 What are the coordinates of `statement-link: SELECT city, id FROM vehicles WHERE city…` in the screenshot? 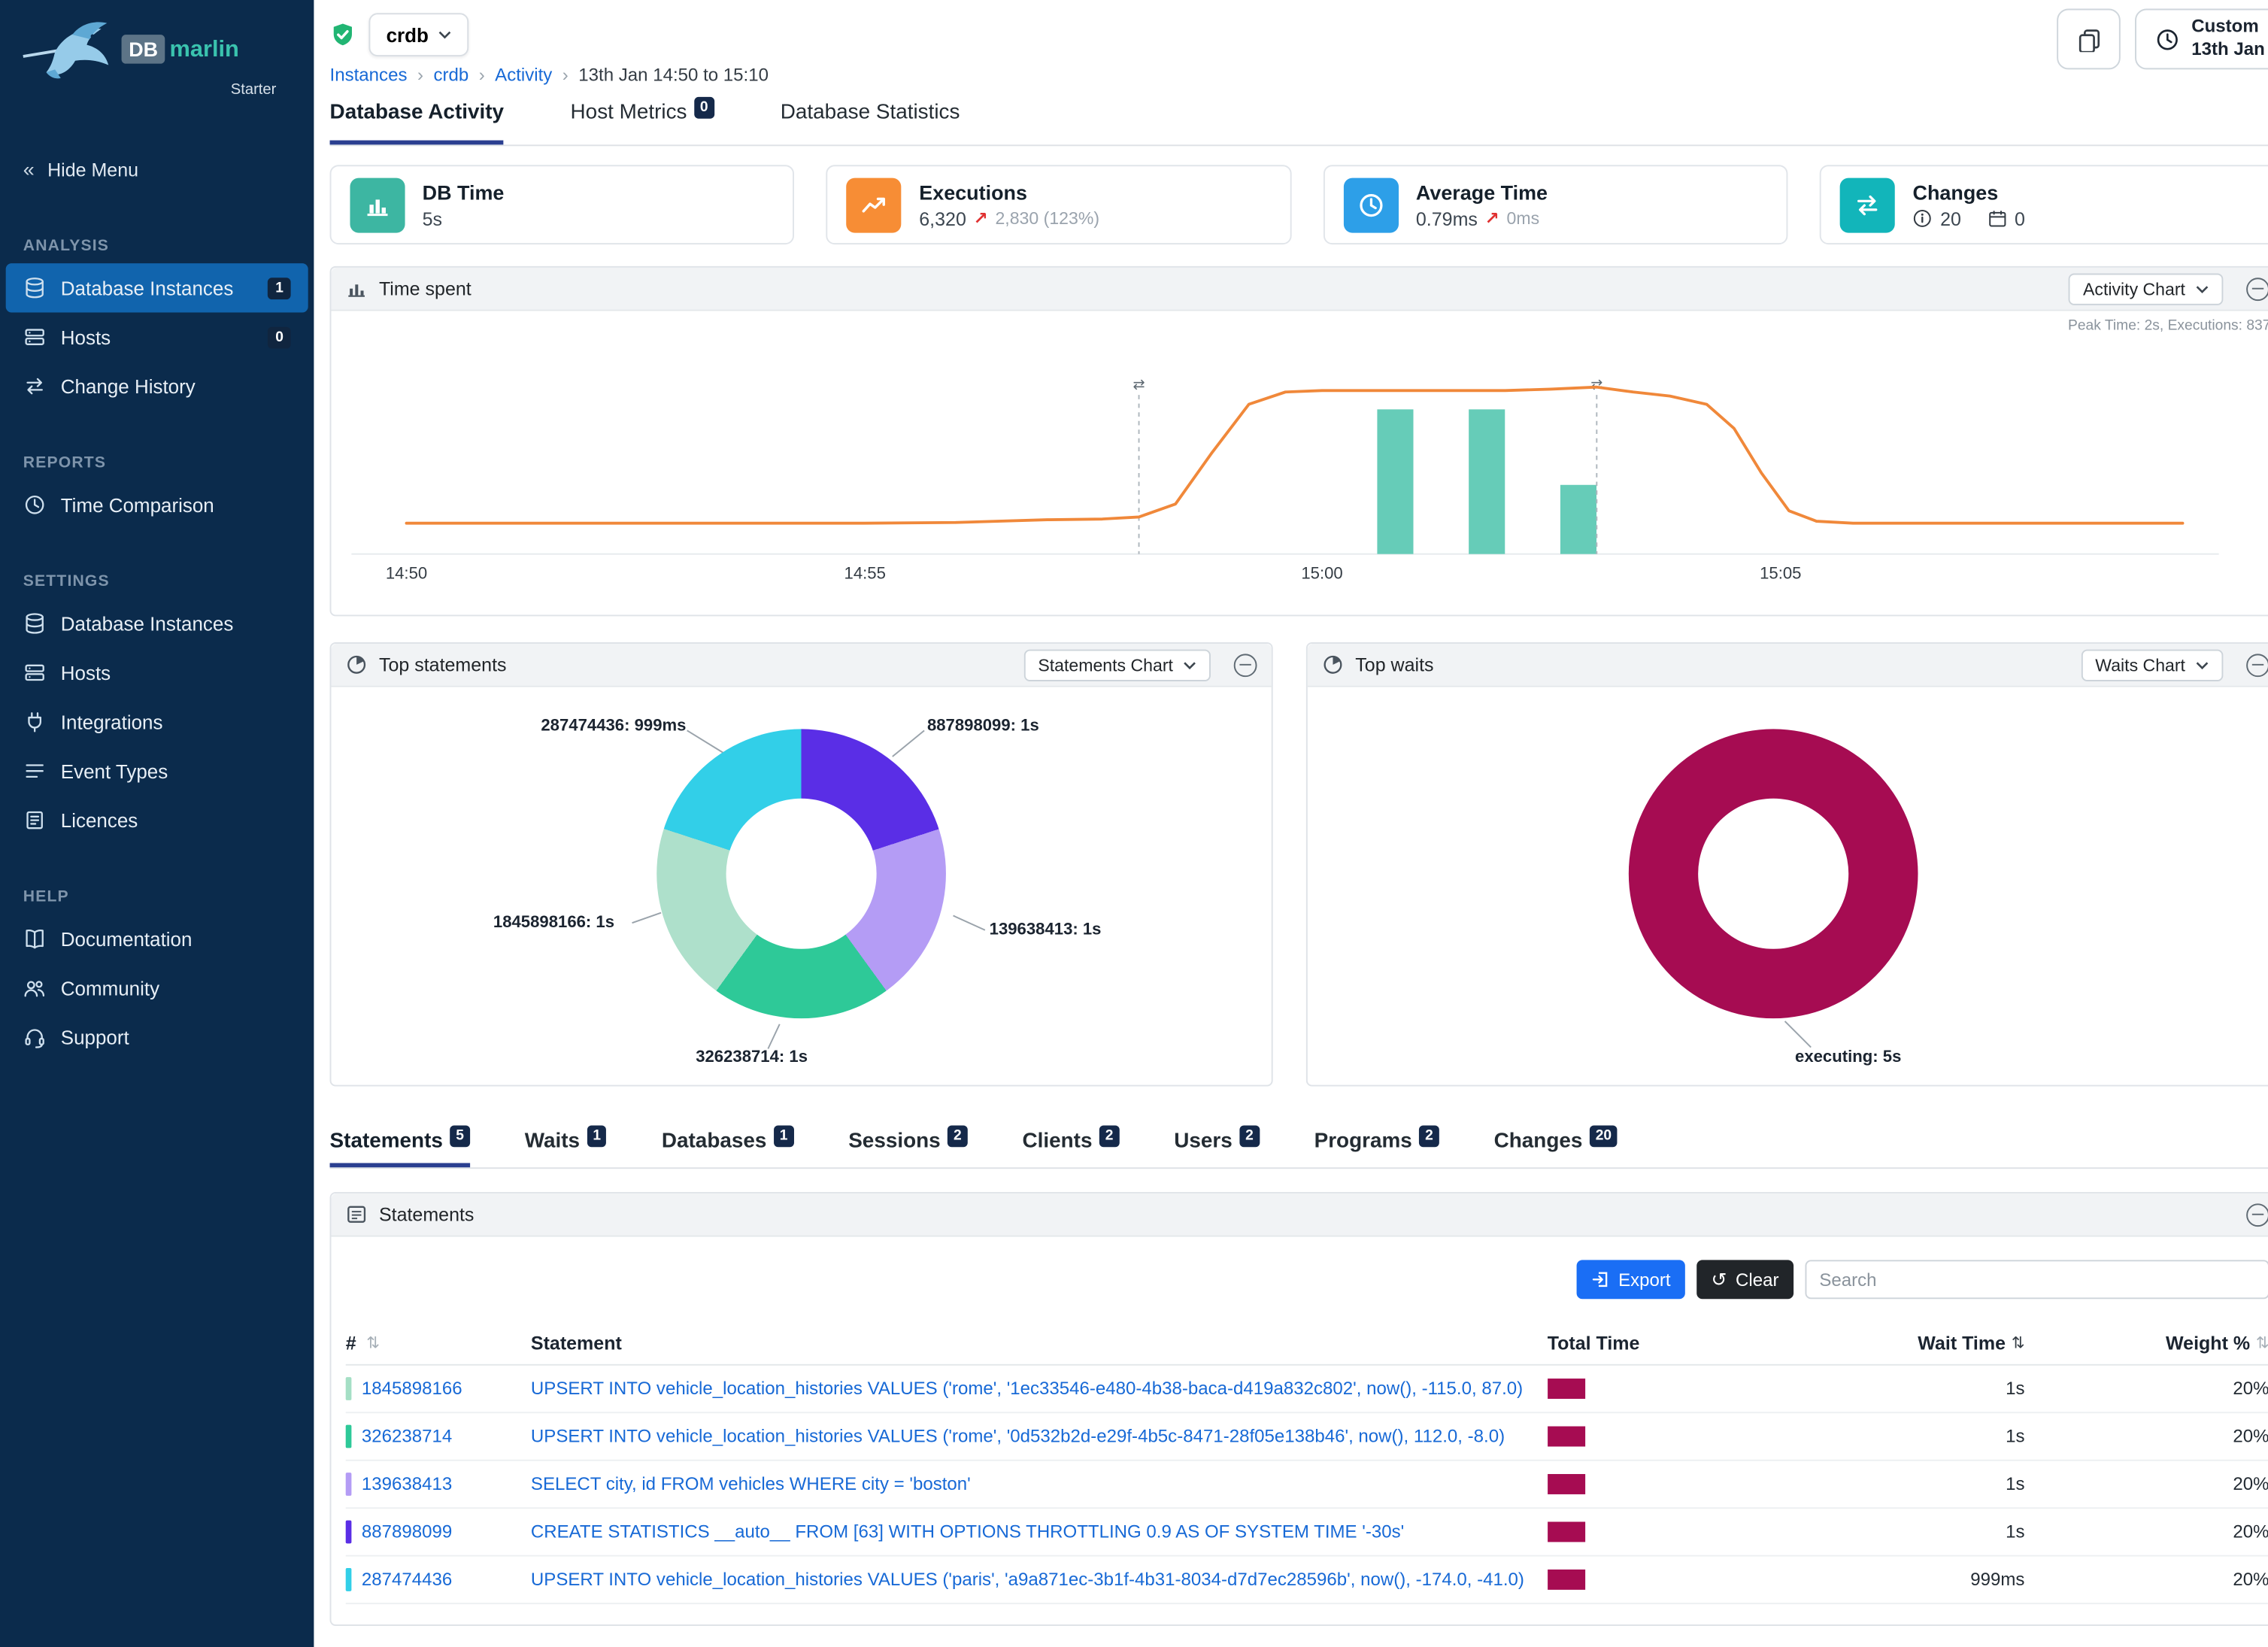 It's located at (750, 1484).